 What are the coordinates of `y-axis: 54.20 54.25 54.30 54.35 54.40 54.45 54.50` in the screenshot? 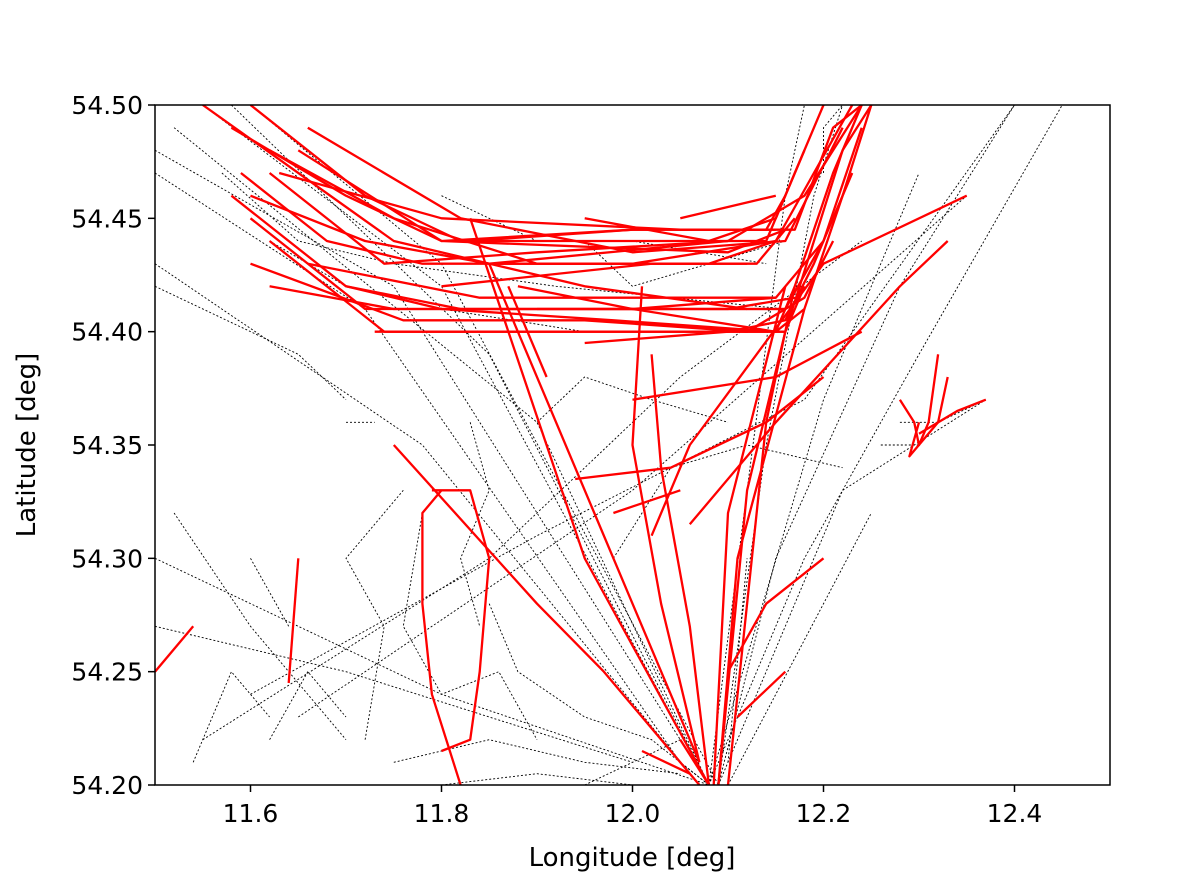 It's located at (113, 445).